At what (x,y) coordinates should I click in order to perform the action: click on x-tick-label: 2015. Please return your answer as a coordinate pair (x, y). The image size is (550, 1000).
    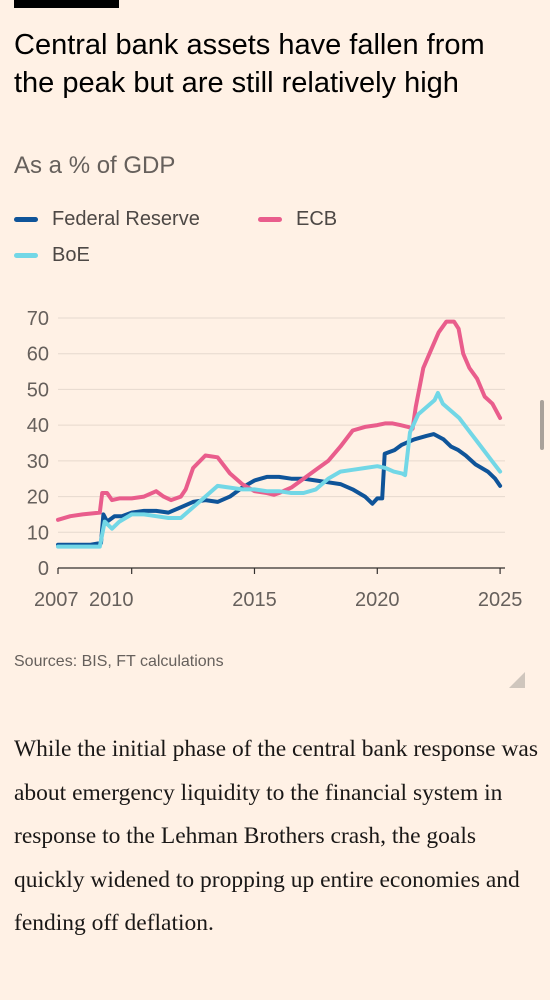
    Looking at the image, I should click on (254, 600).